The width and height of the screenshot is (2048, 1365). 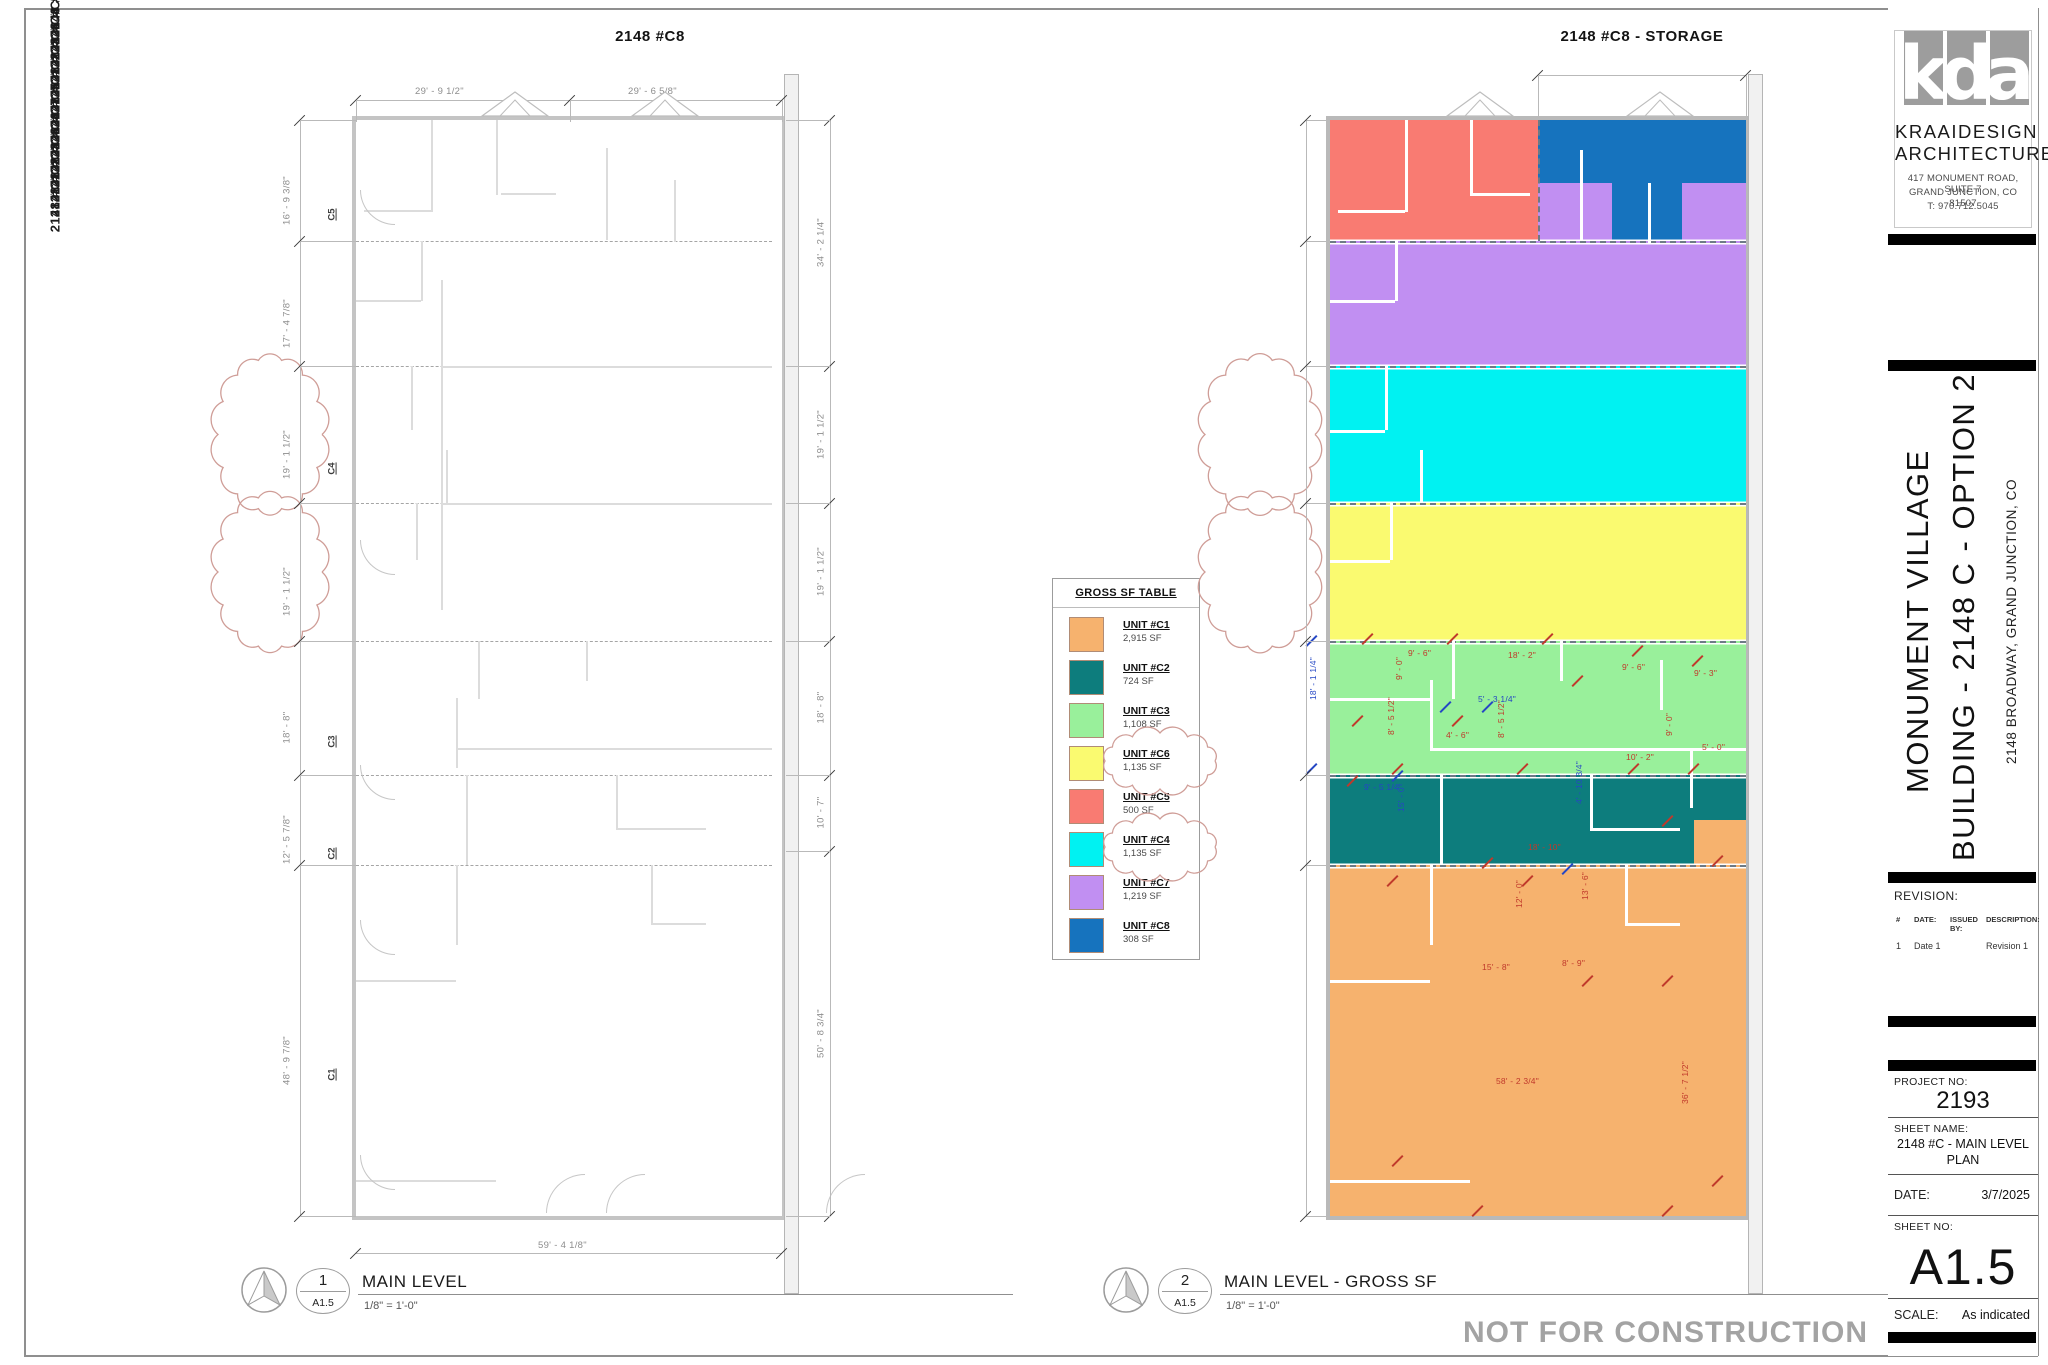 I want to click on legend-unit-sf: 1,108 SF, so click(x=1142, y=724).